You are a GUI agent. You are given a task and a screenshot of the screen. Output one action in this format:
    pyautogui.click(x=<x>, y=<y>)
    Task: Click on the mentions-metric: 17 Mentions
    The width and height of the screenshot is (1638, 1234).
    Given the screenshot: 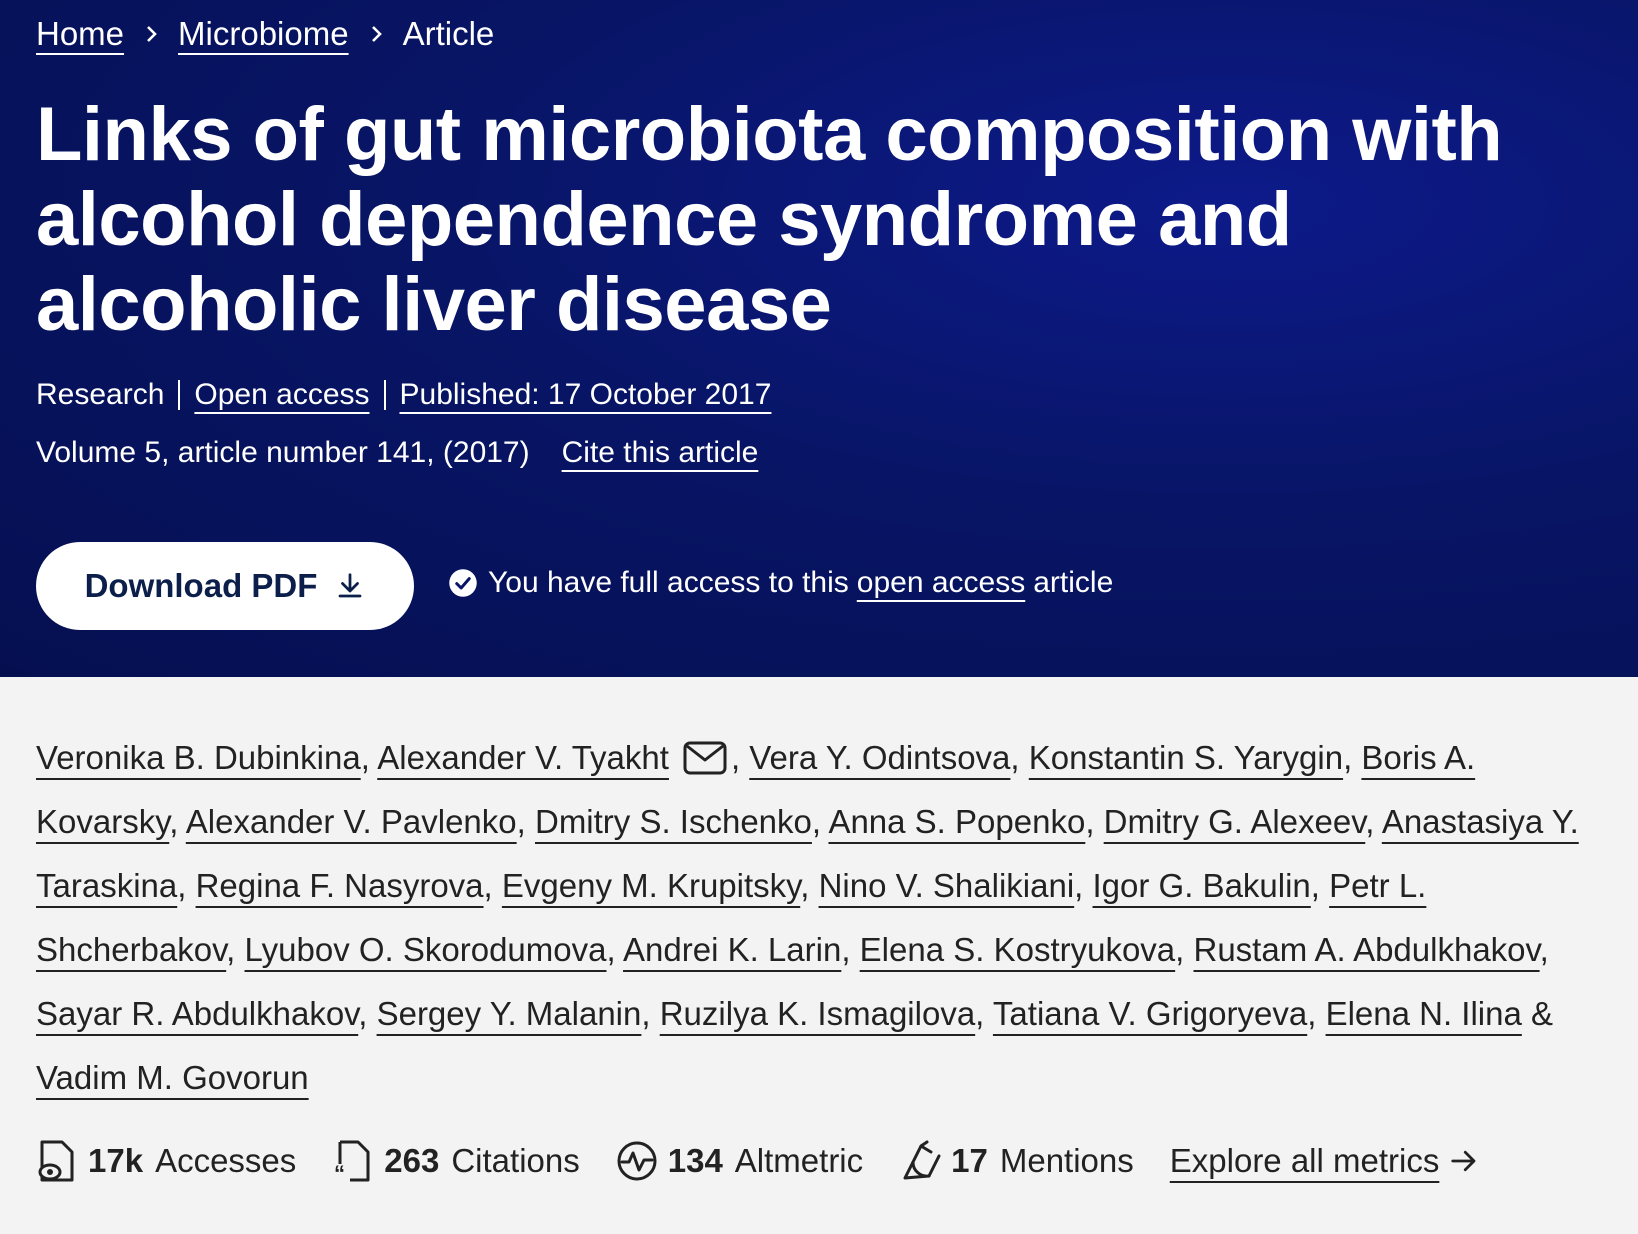 What is the action you would take?
    pyautogui.click(x=1016, y=1161)
    